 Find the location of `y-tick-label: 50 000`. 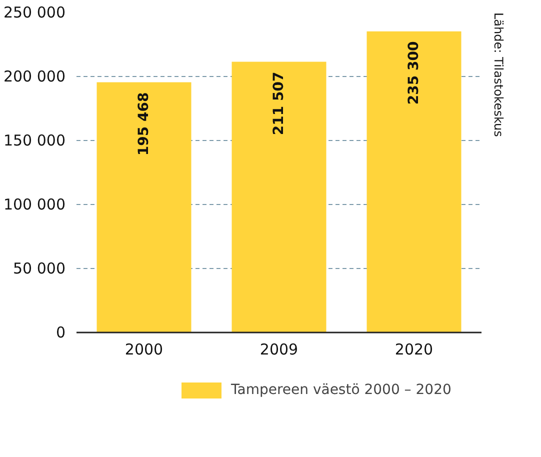

y-tick-label: 50 000 is located at coordinates (39, 269).